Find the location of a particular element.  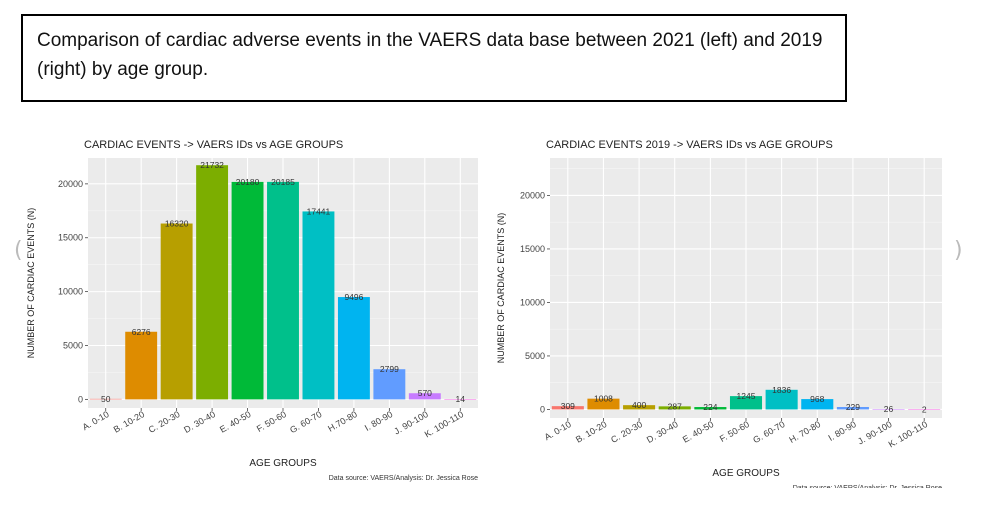

bar-value-label: 9496 is located at coordinates (353, 297).